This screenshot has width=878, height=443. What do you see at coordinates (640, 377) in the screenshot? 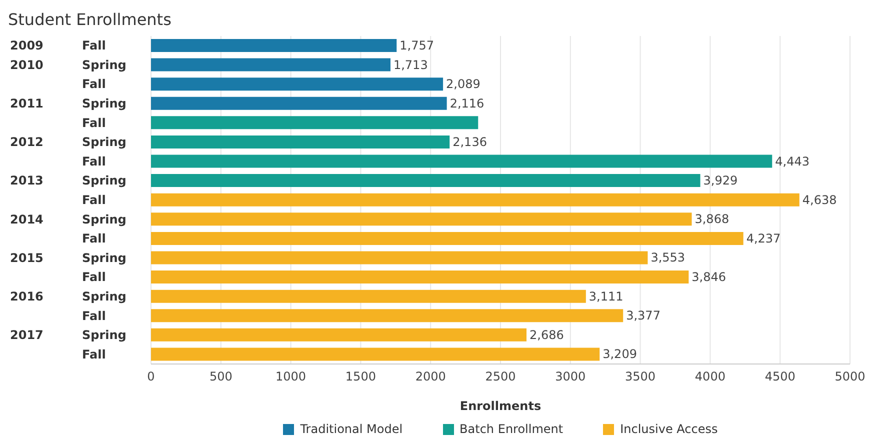
I see `x-tick-label: 3500` at bounding box center [640, 377].